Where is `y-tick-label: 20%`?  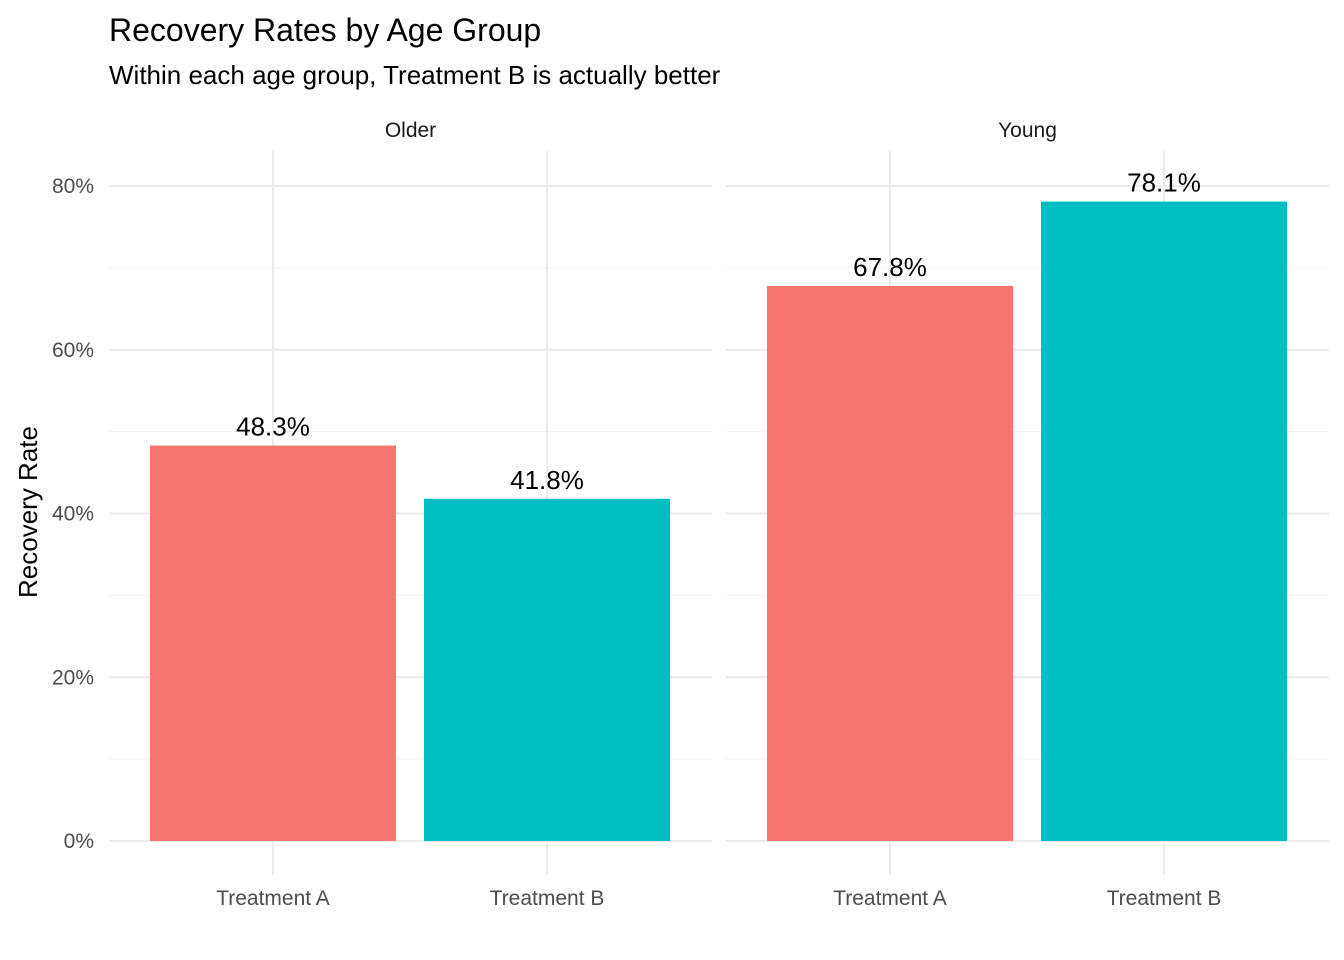 y-tick-label: 20% is located at coordinates (73, 677).